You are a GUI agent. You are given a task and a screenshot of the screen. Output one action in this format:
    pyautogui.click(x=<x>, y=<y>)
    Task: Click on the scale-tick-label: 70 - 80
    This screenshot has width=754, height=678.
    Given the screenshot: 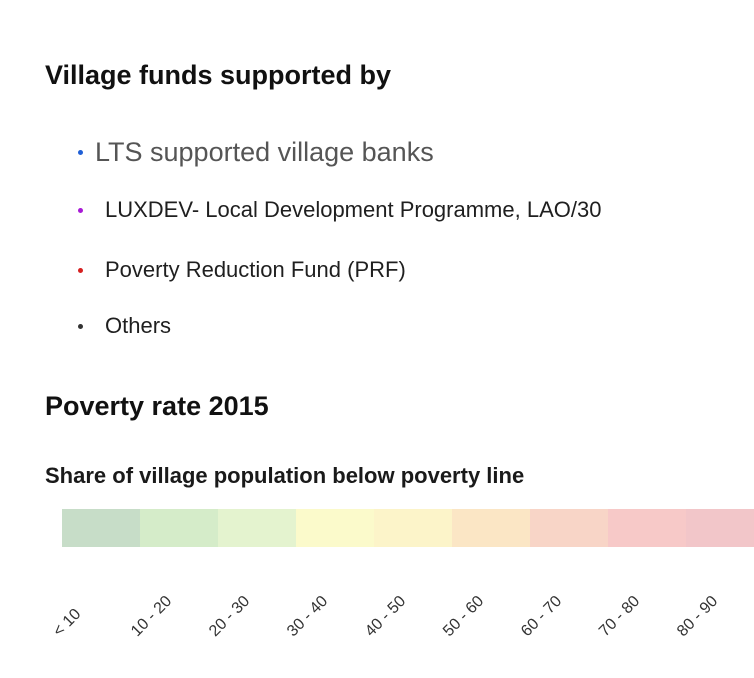 What is the action you would take?
    pyautogui.click(x=620, y=616)
    